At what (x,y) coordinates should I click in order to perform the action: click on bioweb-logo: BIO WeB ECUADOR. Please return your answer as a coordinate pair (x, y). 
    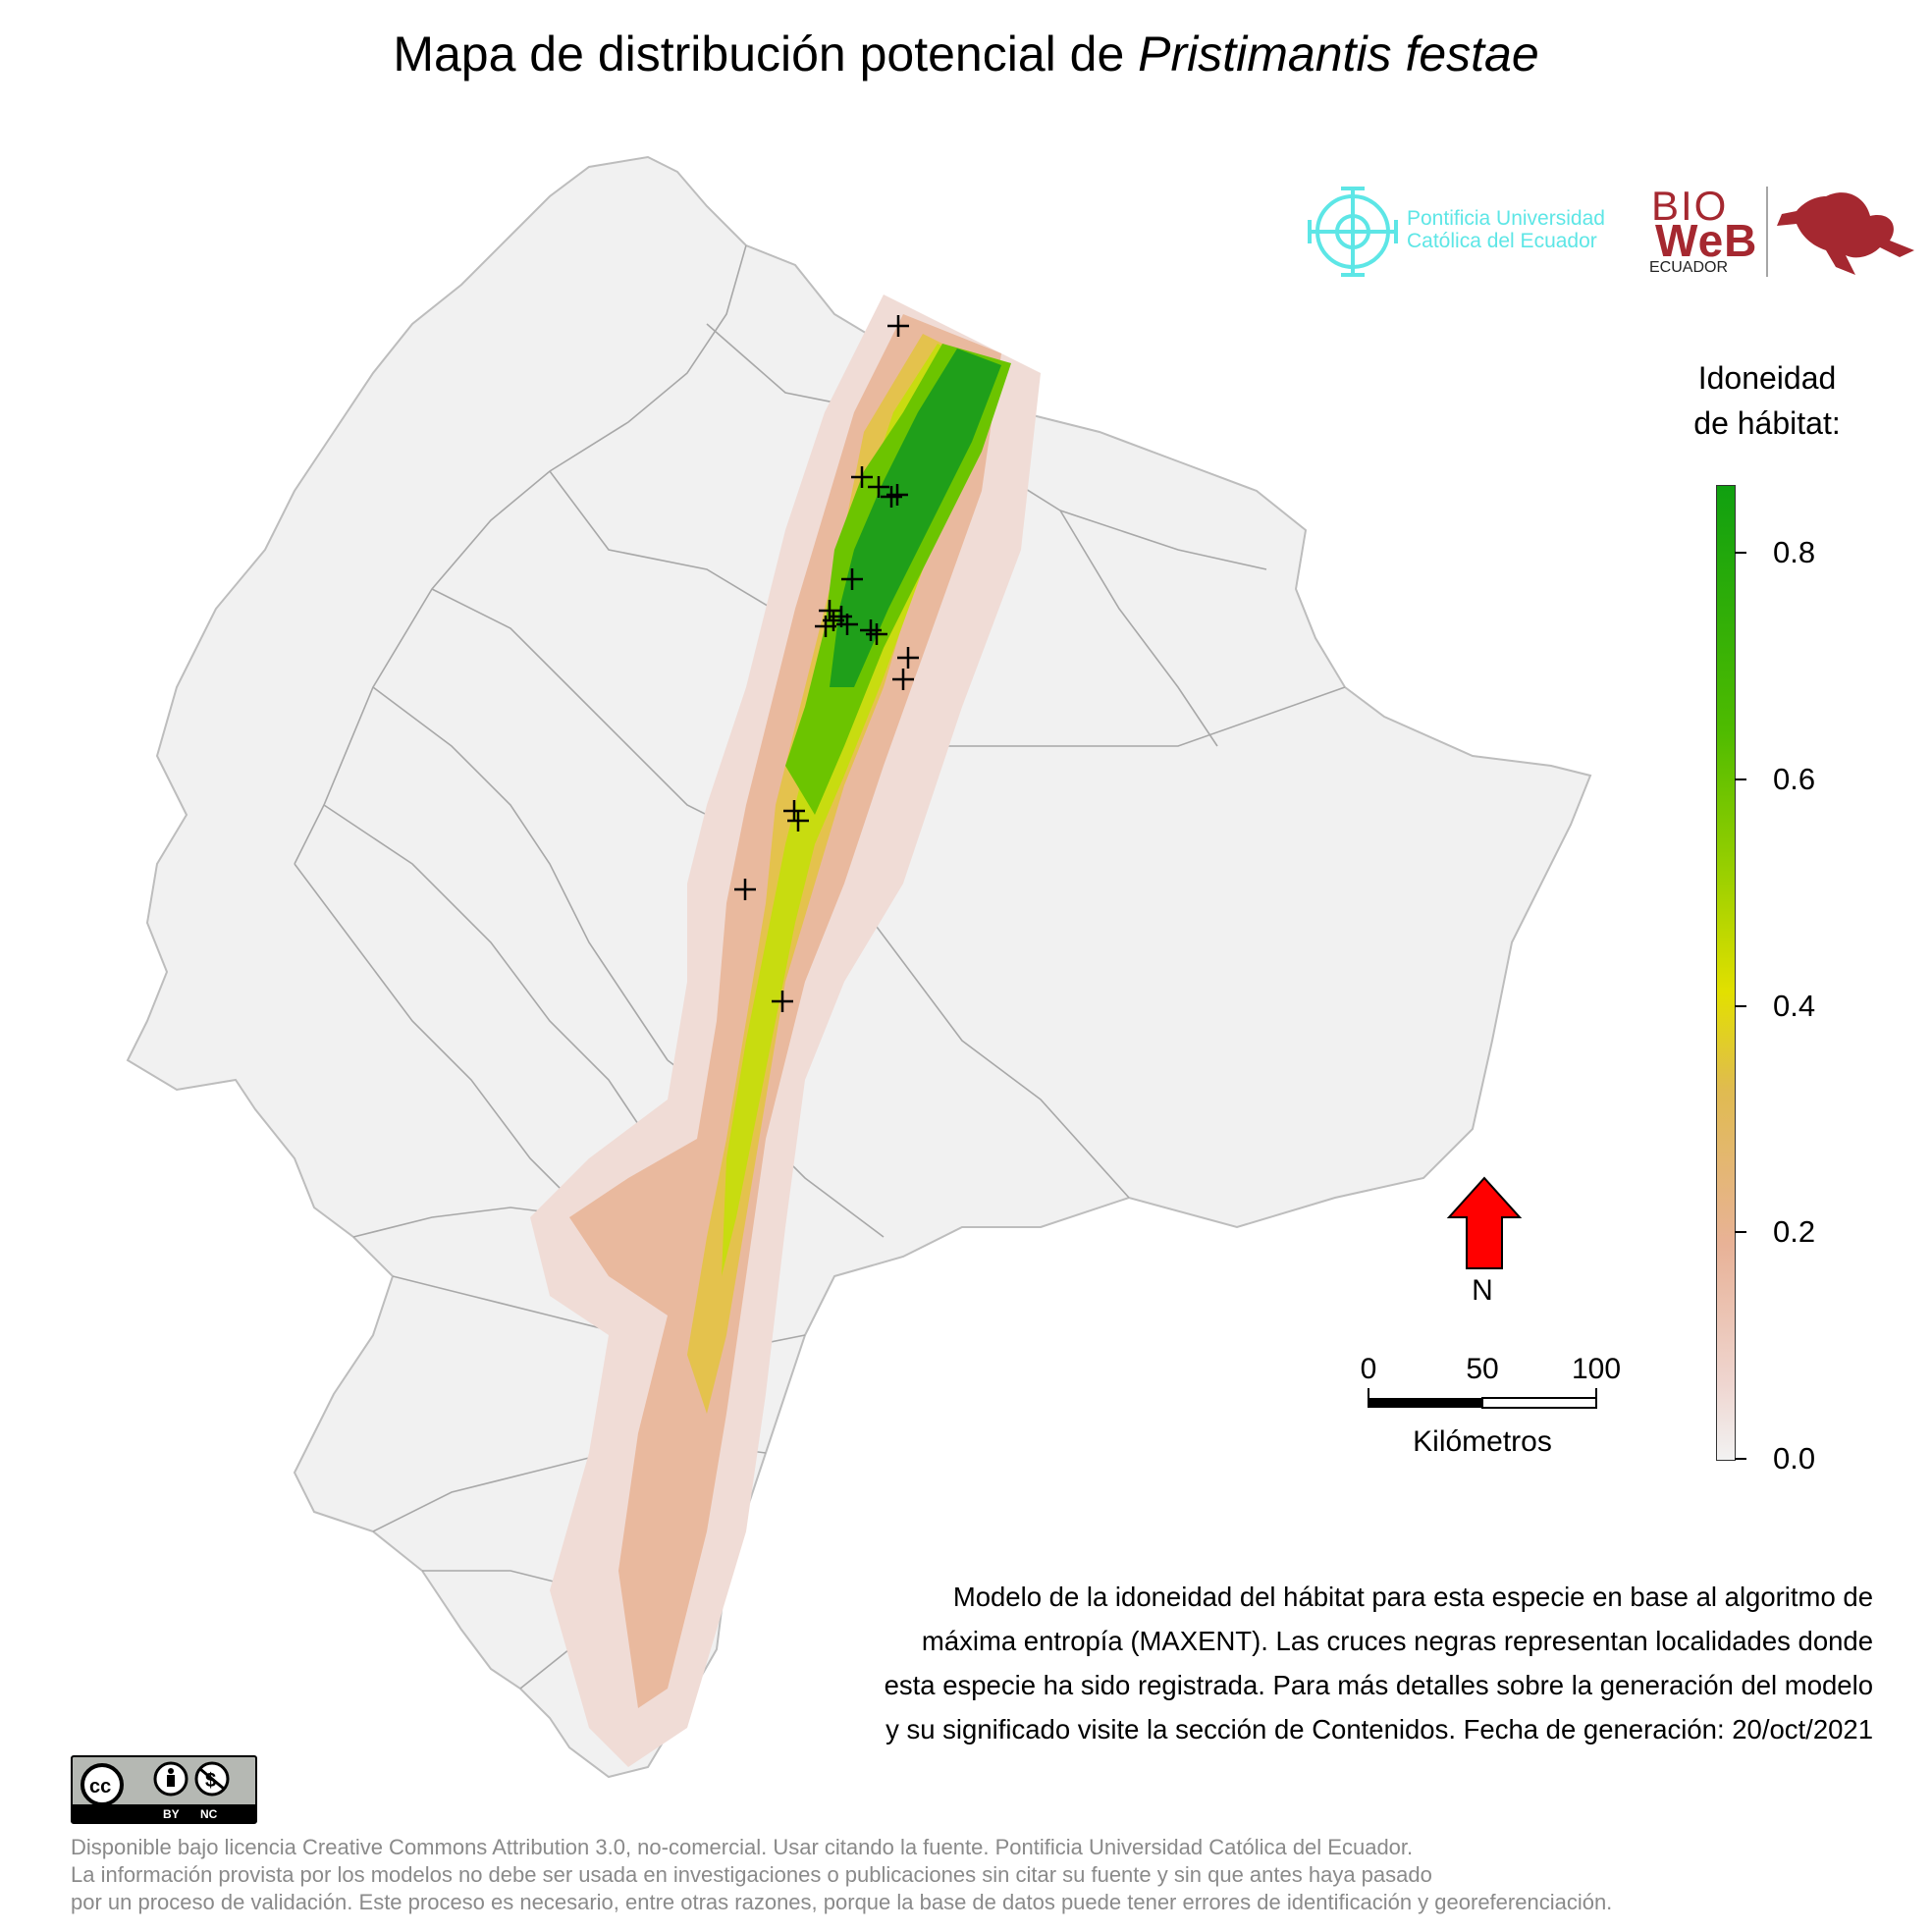
    Looking at the image, I should click on (1704, 232).